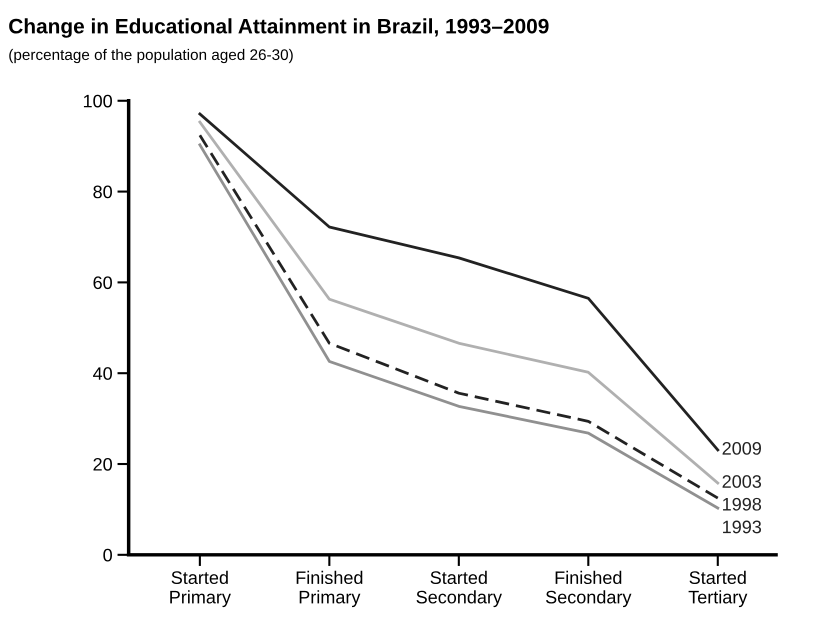  Describe the element at coordinates (103, 464) in the screenshot. I see `y-tick-label: 20` at that location.